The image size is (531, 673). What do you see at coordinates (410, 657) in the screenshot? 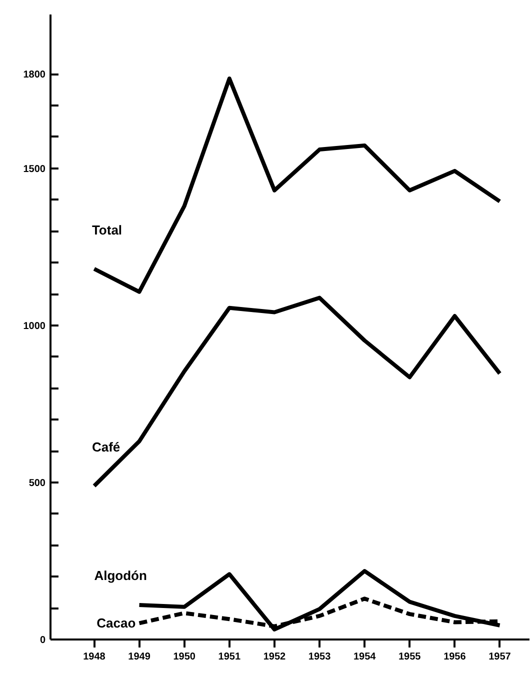
I see `x-tick-label: 1955` at bounding box center [410, 657].